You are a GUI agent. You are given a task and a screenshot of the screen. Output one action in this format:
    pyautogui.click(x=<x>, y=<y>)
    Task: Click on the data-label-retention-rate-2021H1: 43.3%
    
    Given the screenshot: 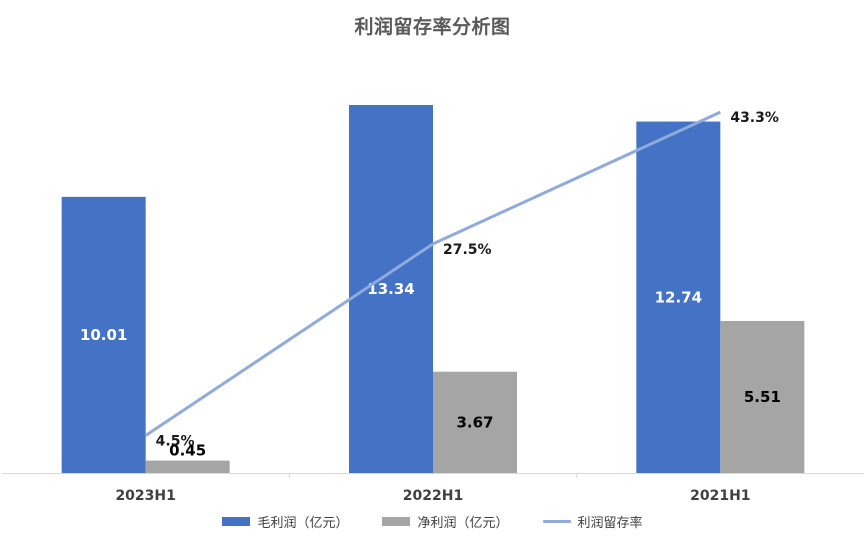 What is the action you would take?
    pyautogui.click(x=754, y=118)
    